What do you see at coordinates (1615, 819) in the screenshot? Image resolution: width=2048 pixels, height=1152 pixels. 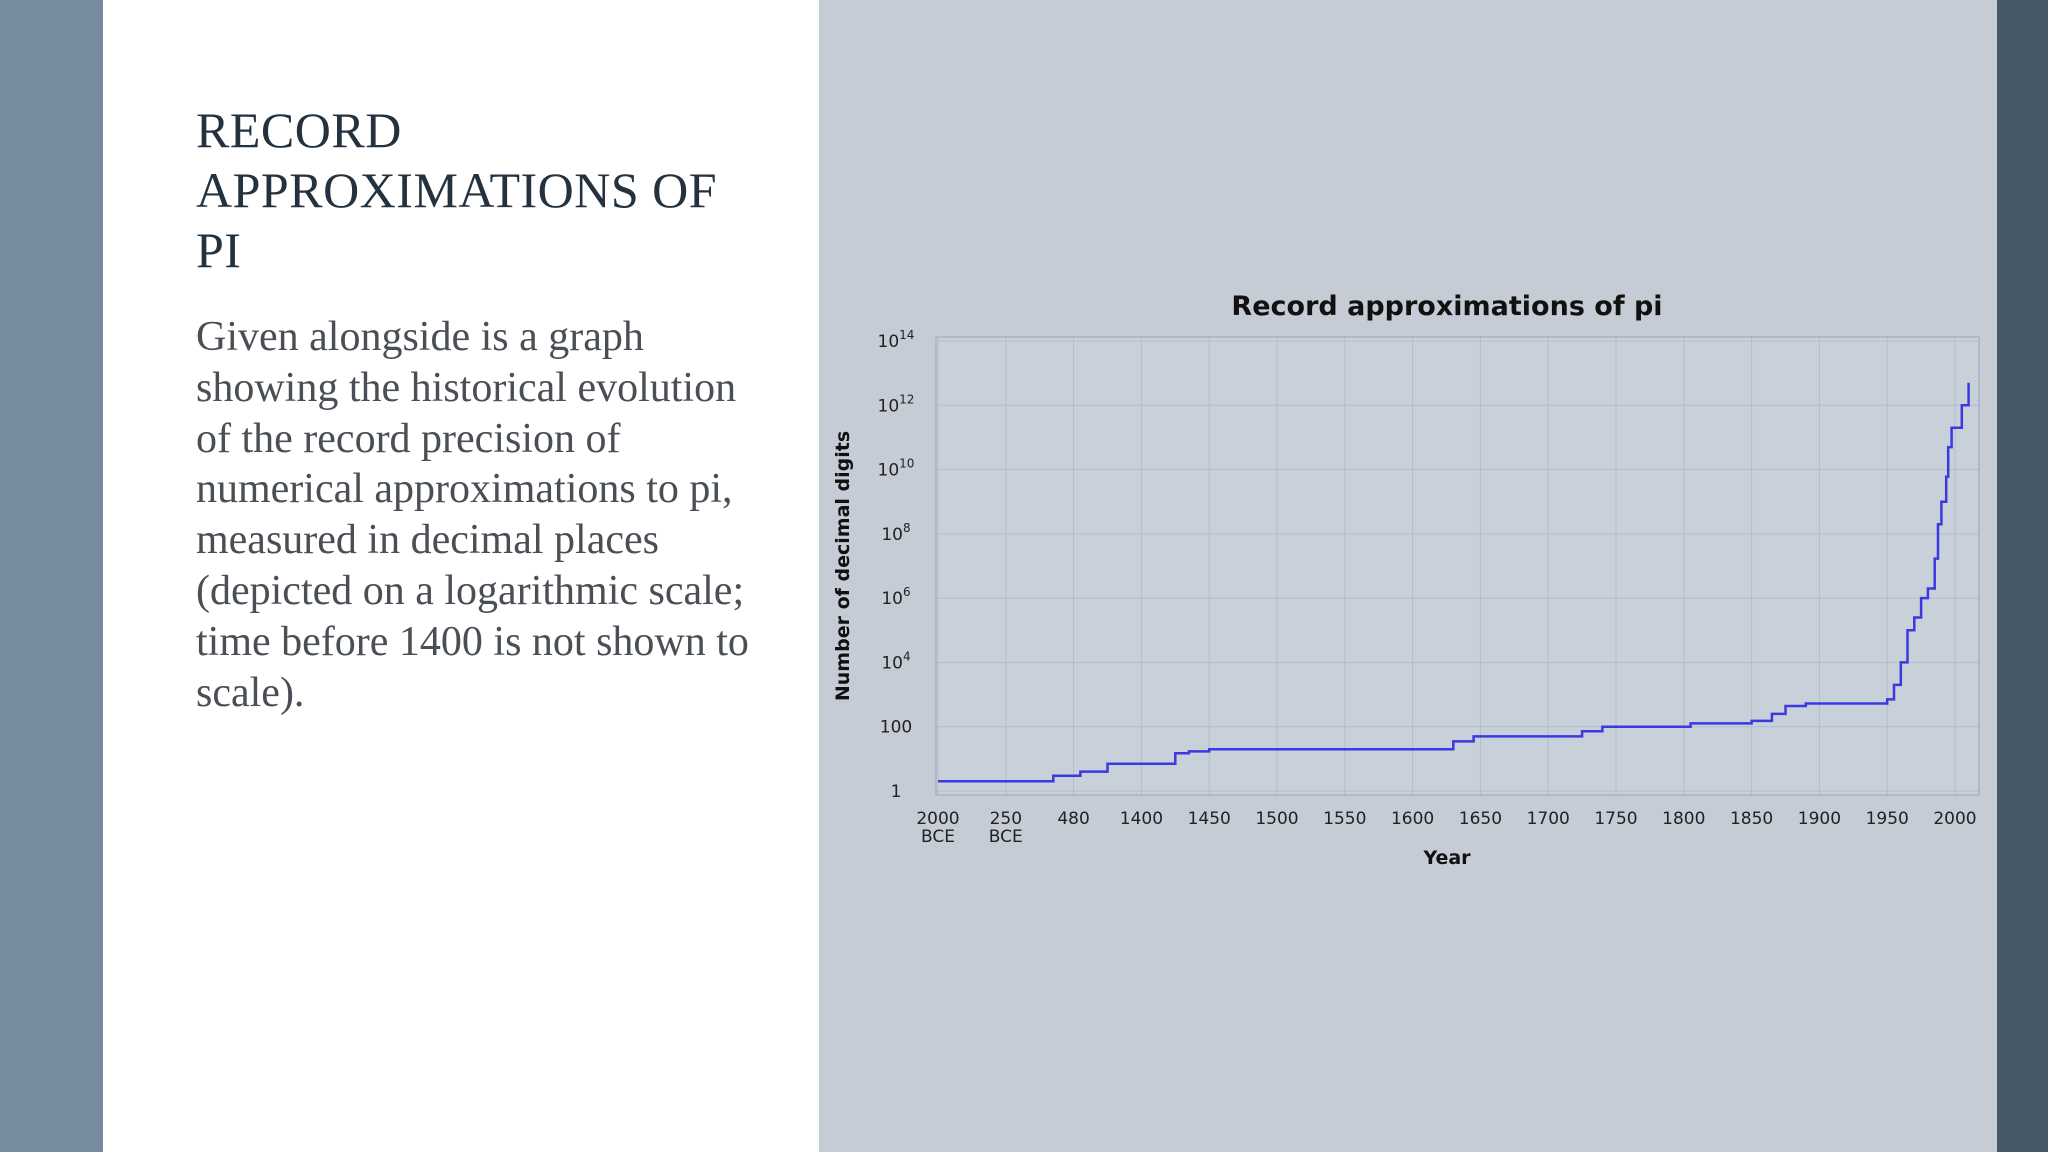 I see `x-tick-label: 1750` at bounding box center [1615, 819].